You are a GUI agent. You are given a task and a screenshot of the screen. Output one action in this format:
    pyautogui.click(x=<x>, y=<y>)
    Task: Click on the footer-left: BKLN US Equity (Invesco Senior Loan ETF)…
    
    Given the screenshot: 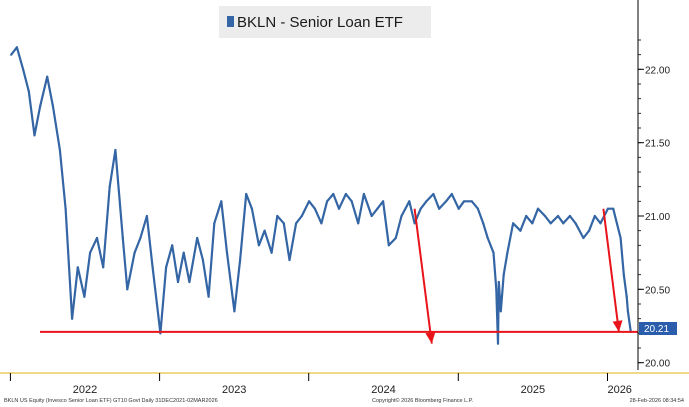 What is the action you would take?
    pyautogui.click(x=111, y=401)
    